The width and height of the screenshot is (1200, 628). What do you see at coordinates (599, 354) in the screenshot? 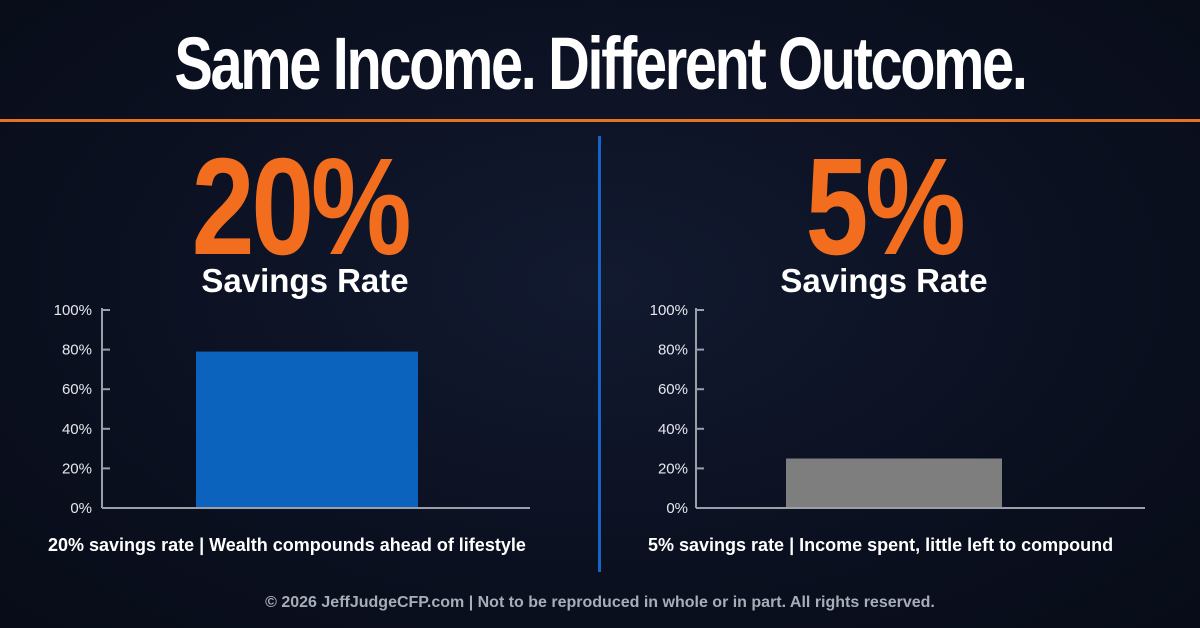
I see `panel-divider` at bounding box center [599, 354].